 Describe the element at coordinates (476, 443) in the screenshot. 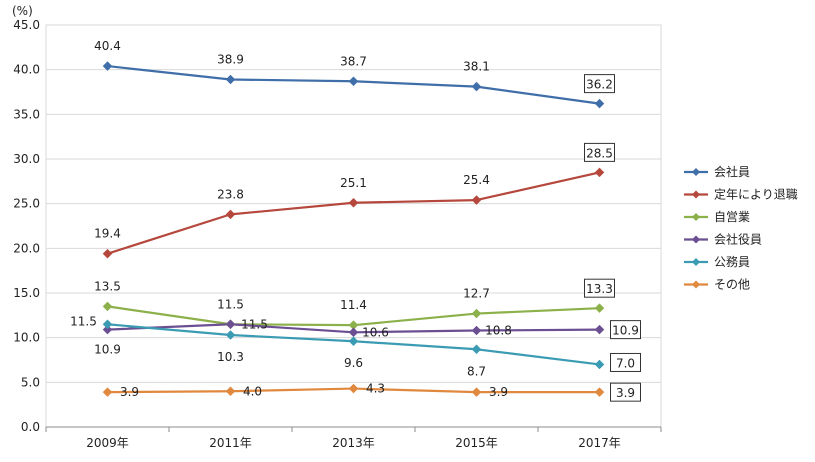

I see `x-tick-label: 2015年` at that location.